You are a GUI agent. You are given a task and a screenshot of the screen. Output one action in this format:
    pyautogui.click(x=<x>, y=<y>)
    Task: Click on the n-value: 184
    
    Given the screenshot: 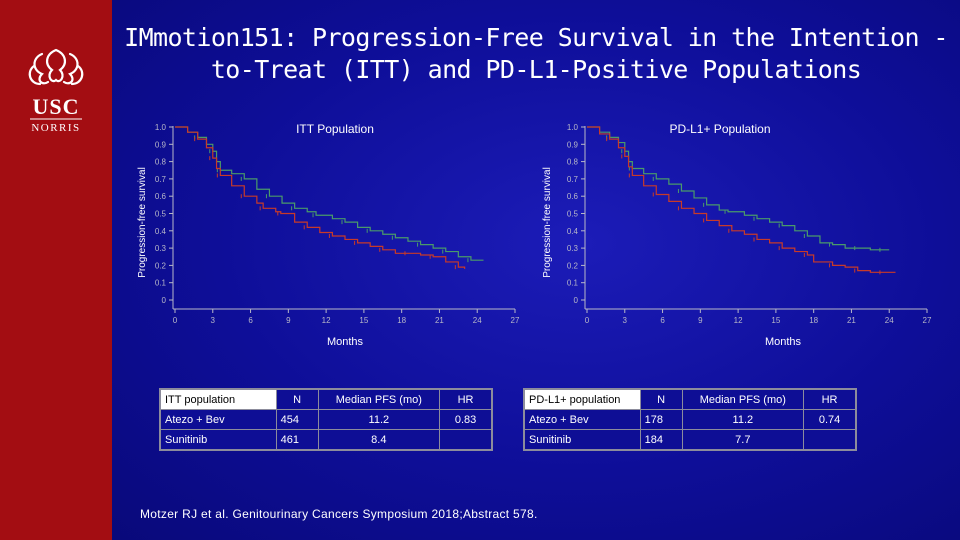 What is the action you would take?
    pyautogui.click(x=661, y=439)
    